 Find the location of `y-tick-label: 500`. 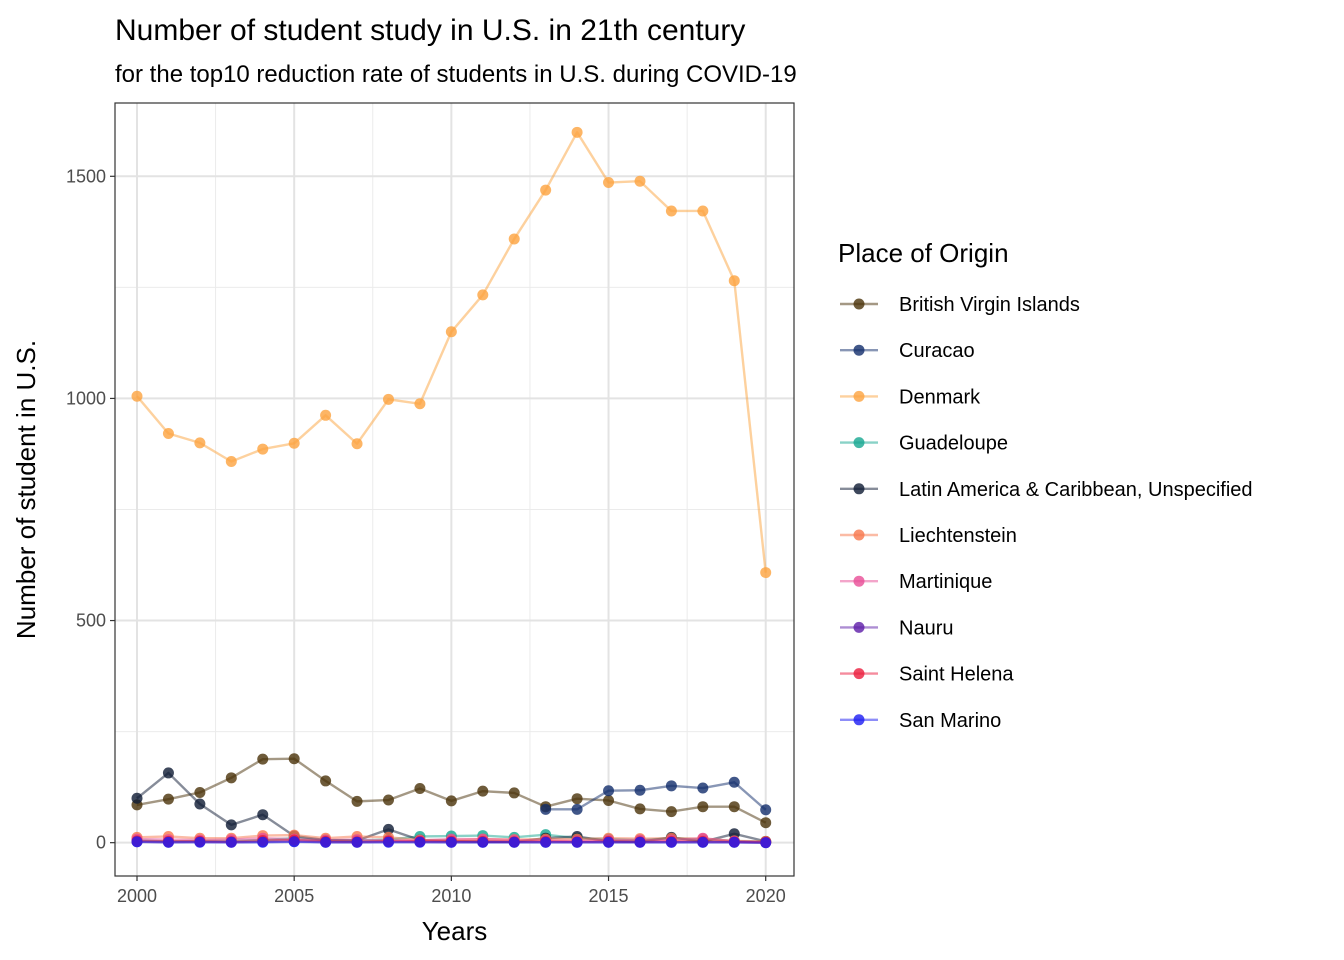

y-tick-label: 500 is located at coordinates (91, 621).